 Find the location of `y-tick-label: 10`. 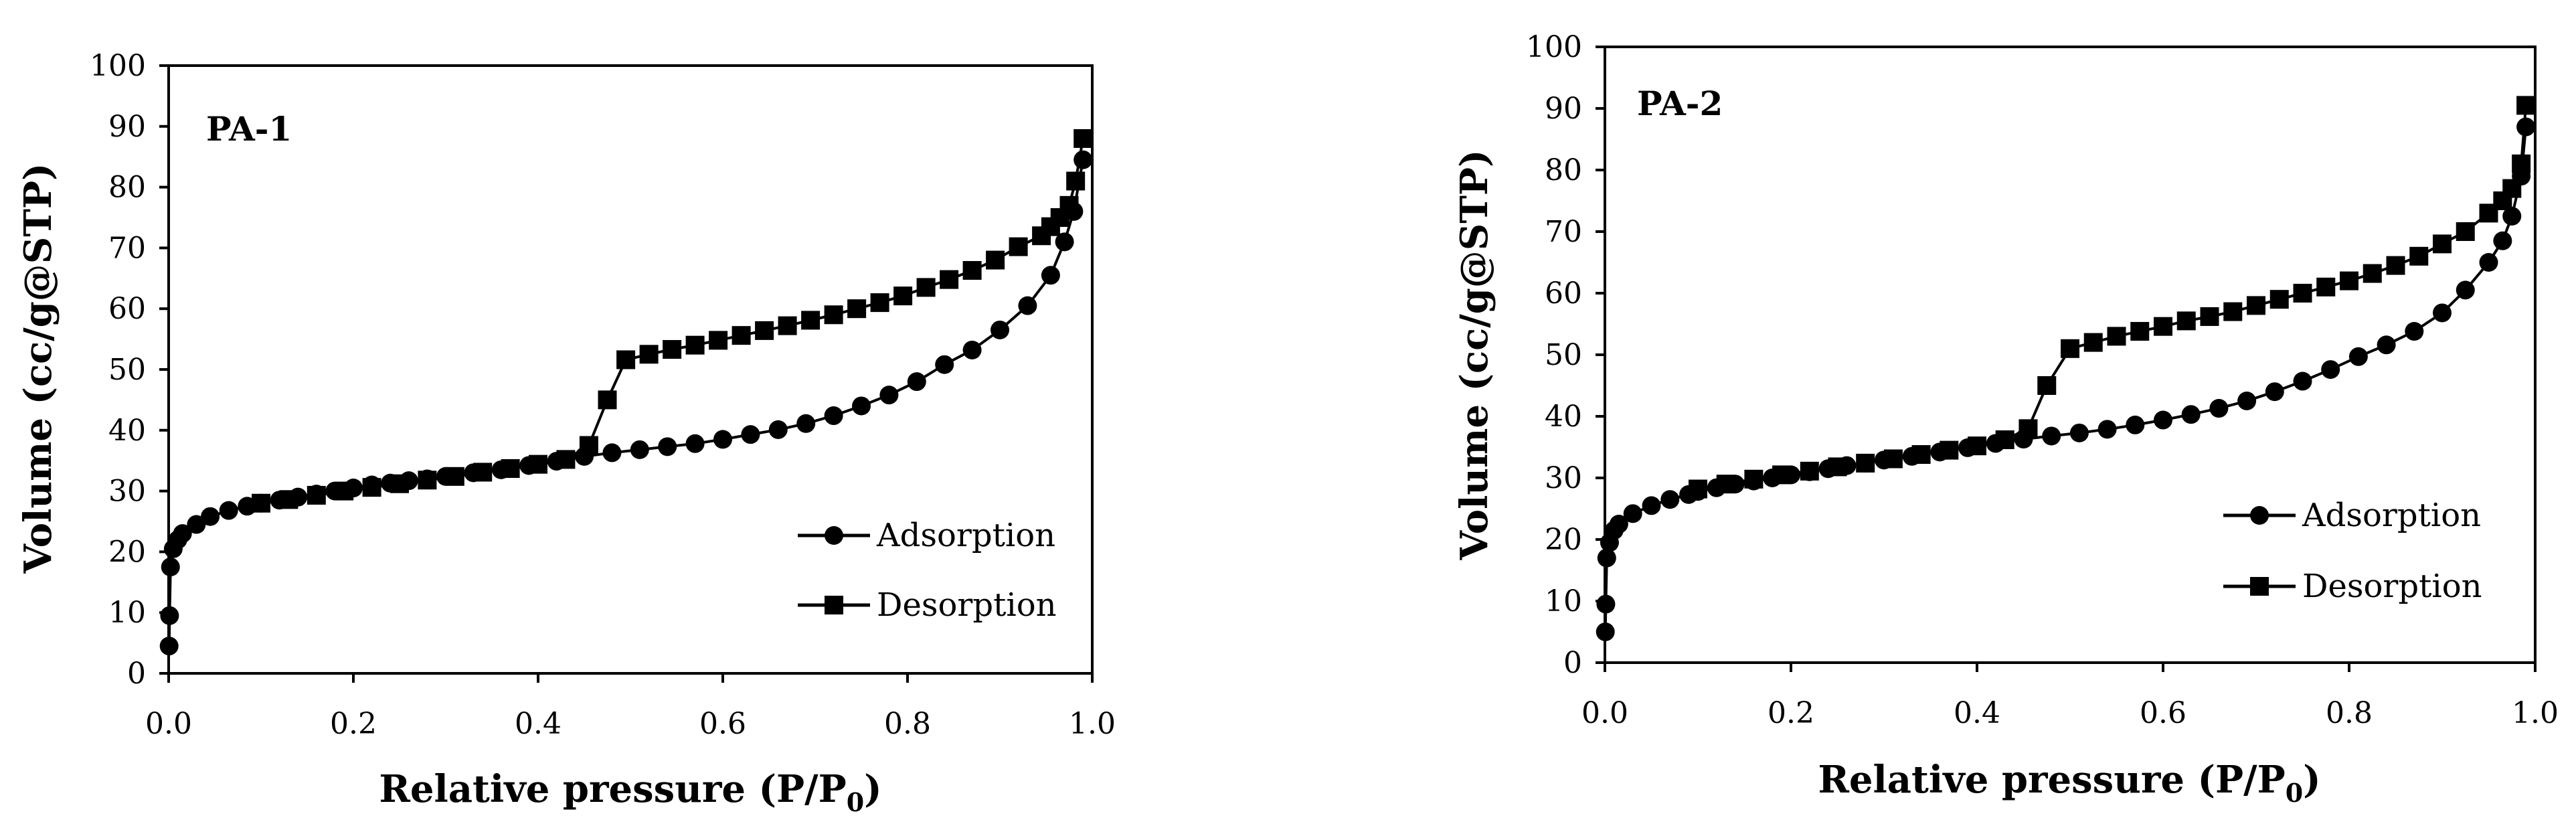

y-tick-label: 10 is located at coordinates (127, 613).